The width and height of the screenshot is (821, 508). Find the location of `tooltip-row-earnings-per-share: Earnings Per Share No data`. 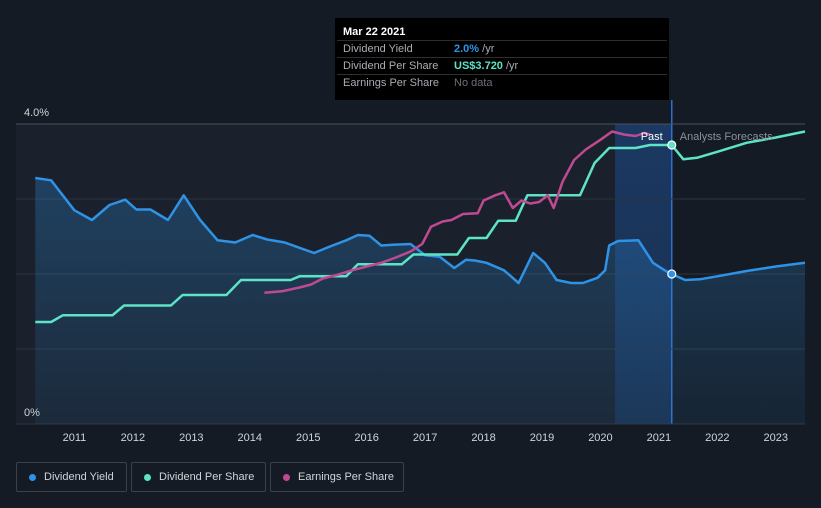

tooltip-row-earnings-per-share: Earnings Per Share No data is located at coordinates (502, 82).